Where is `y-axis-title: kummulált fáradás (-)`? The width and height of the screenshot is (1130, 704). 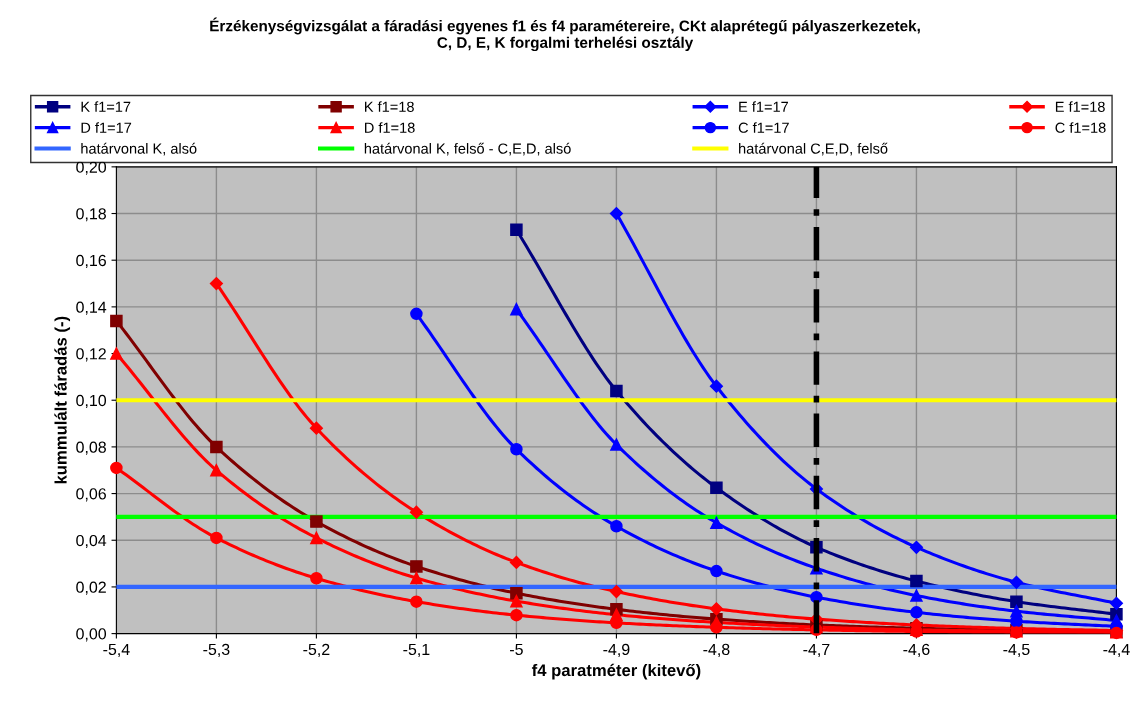 y-axis-title: kummulált fáradás (-) is located at coordinates (62, 400).